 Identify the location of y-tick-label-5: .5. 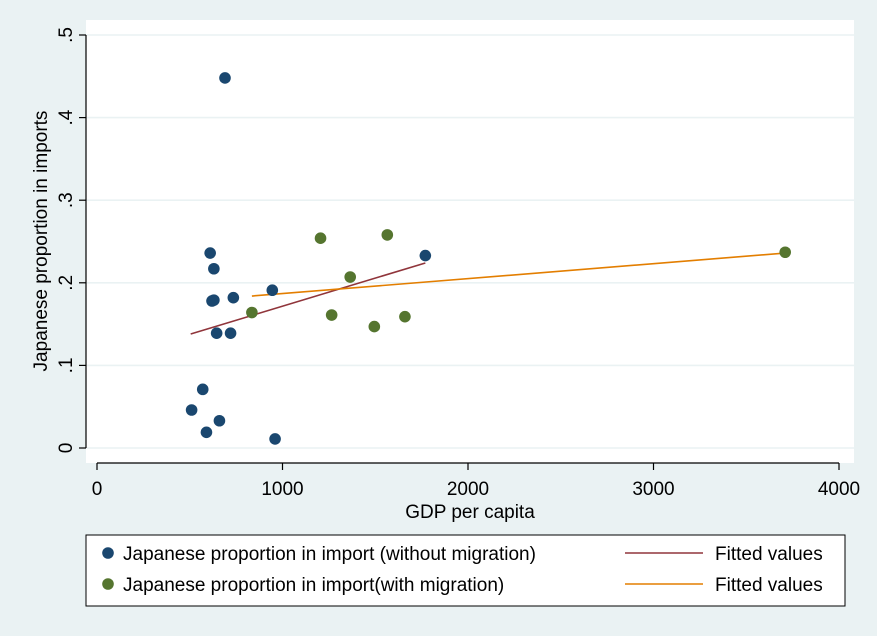
(66, 35).